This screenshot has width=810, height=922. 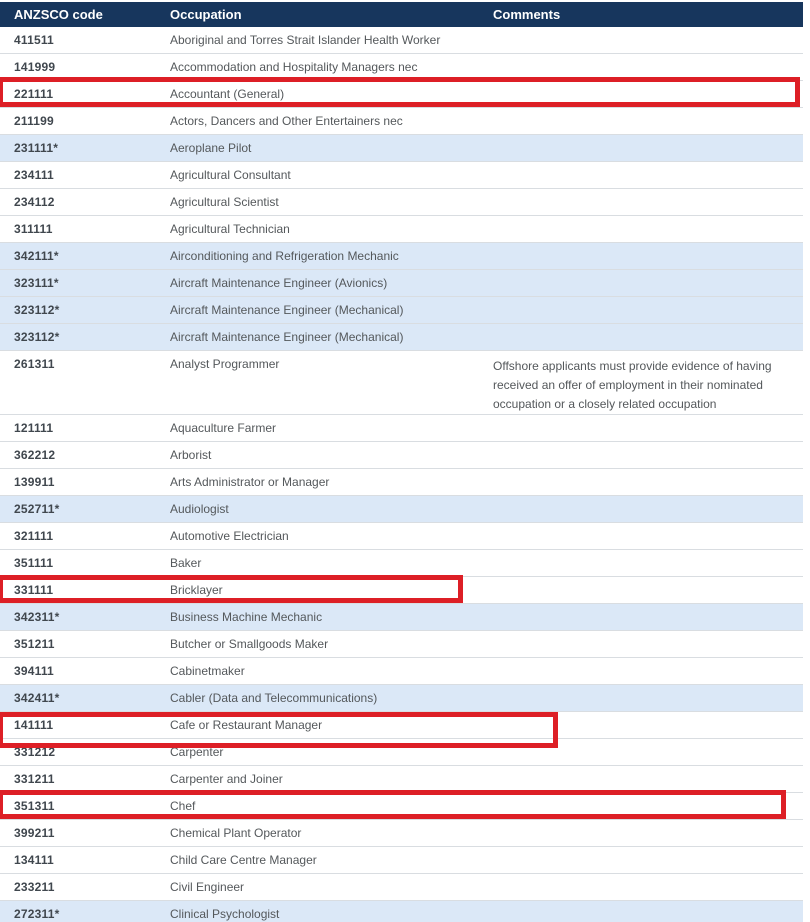 What do you see at coordinates (230, 229) in the screenshot?
I see `occupation-cell: Agricultural Technician` at bounding box center [230, 229].